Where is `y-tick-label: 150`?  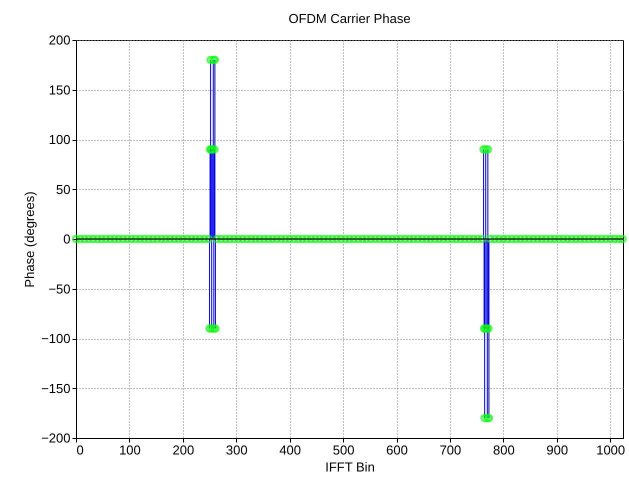
y-tick-label: 150 is located at coordinates (59, 90).